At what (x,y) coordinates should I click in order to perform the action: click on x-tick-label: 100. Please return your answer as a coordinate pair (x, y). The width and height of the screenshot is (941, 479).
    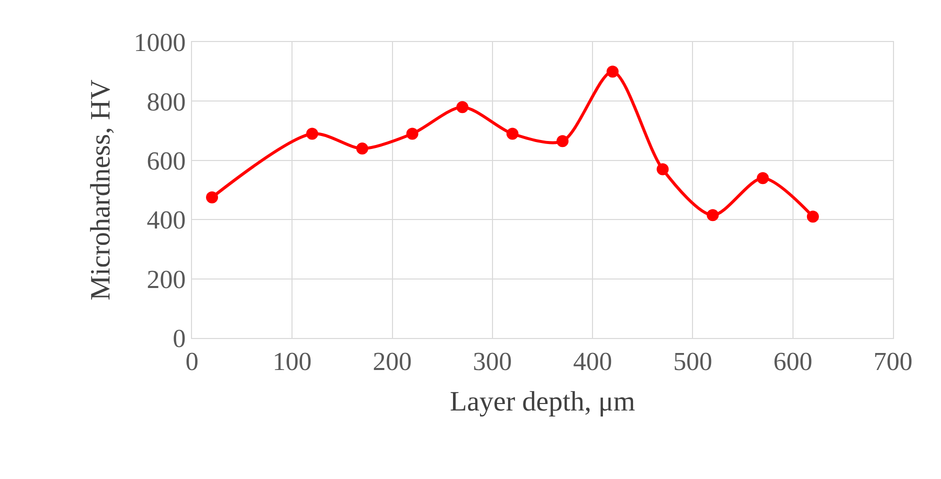
    Looking at the image, I should click on (292, 361).